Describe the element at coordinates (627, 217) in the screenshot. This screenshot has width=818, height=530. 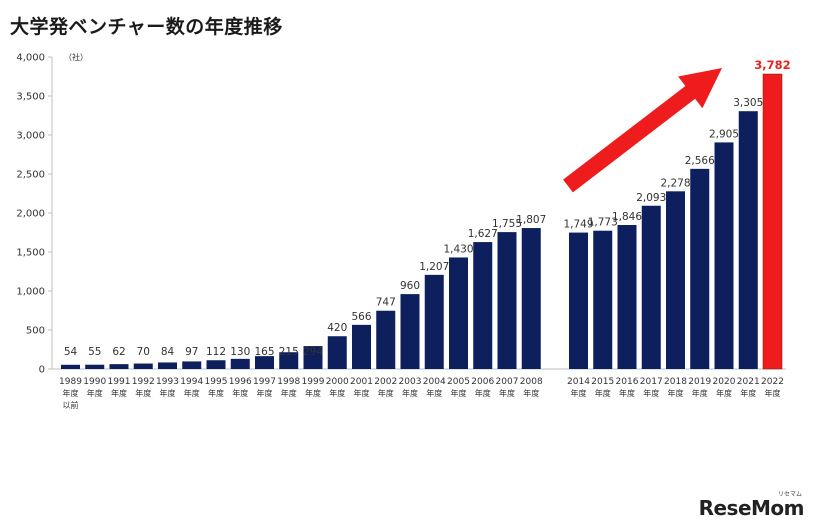
I see `bar-value-label: 1,846` at that location.